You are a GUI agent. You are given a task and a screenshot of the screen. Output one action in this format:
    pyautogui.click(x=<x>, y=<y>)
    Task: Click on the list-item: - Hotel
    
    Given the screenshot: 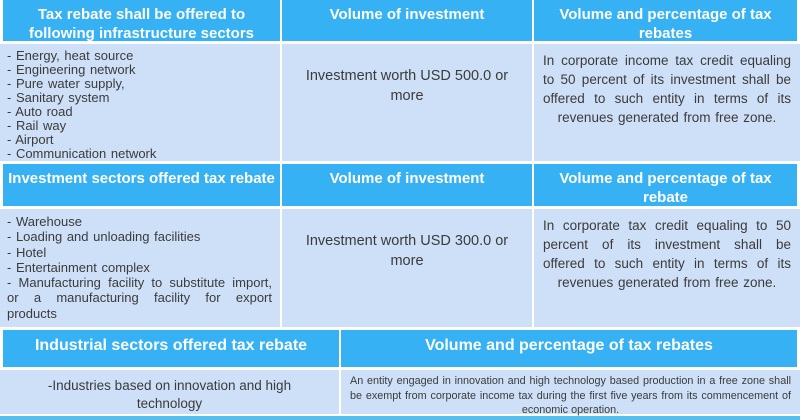 What is the action you would take?
    pyautogui.click(x=27, y=252)
    